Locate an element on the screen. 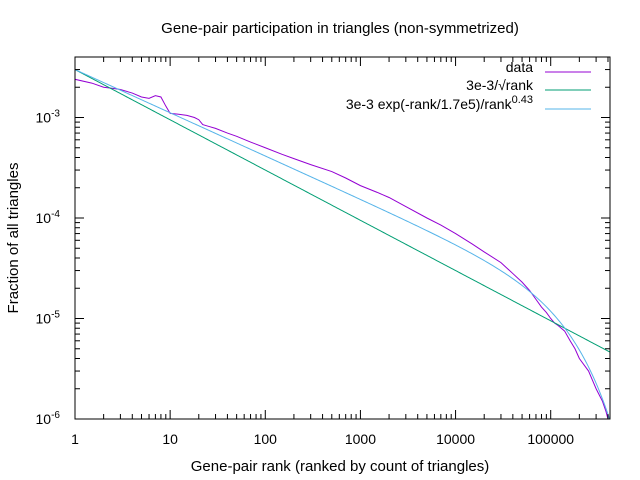 Image resolution: width=640 pixels, height=480 pixels. y-tick-label: 10⁻⁵ is located at coordinates (48, 318).